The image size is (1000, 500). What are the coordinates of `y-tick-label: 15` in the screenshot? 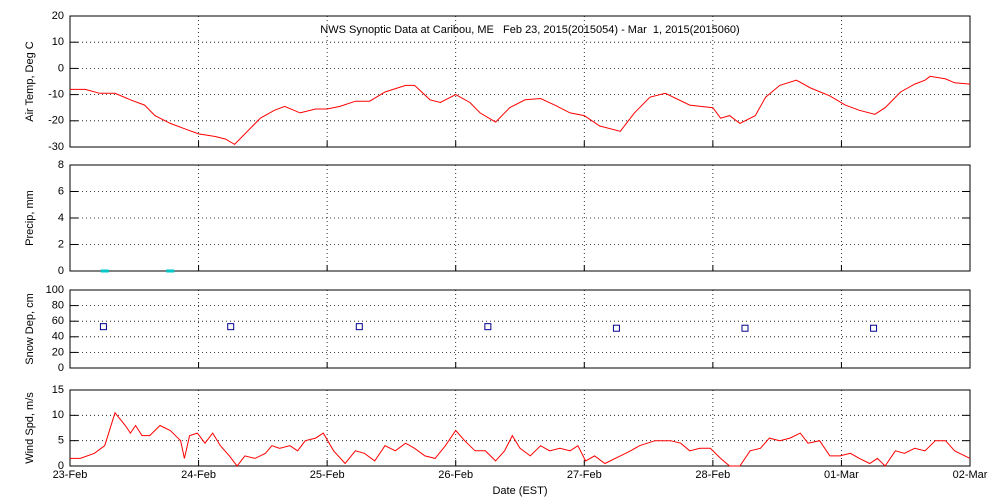 It's located at (58, 390).